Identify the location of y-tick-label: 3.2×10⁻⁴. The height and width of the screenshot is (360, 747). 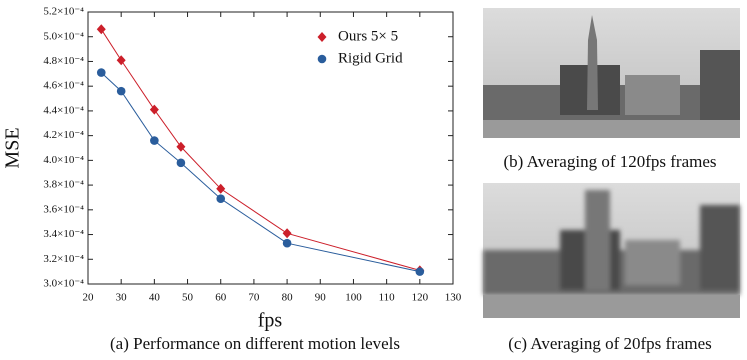
(63, 259).